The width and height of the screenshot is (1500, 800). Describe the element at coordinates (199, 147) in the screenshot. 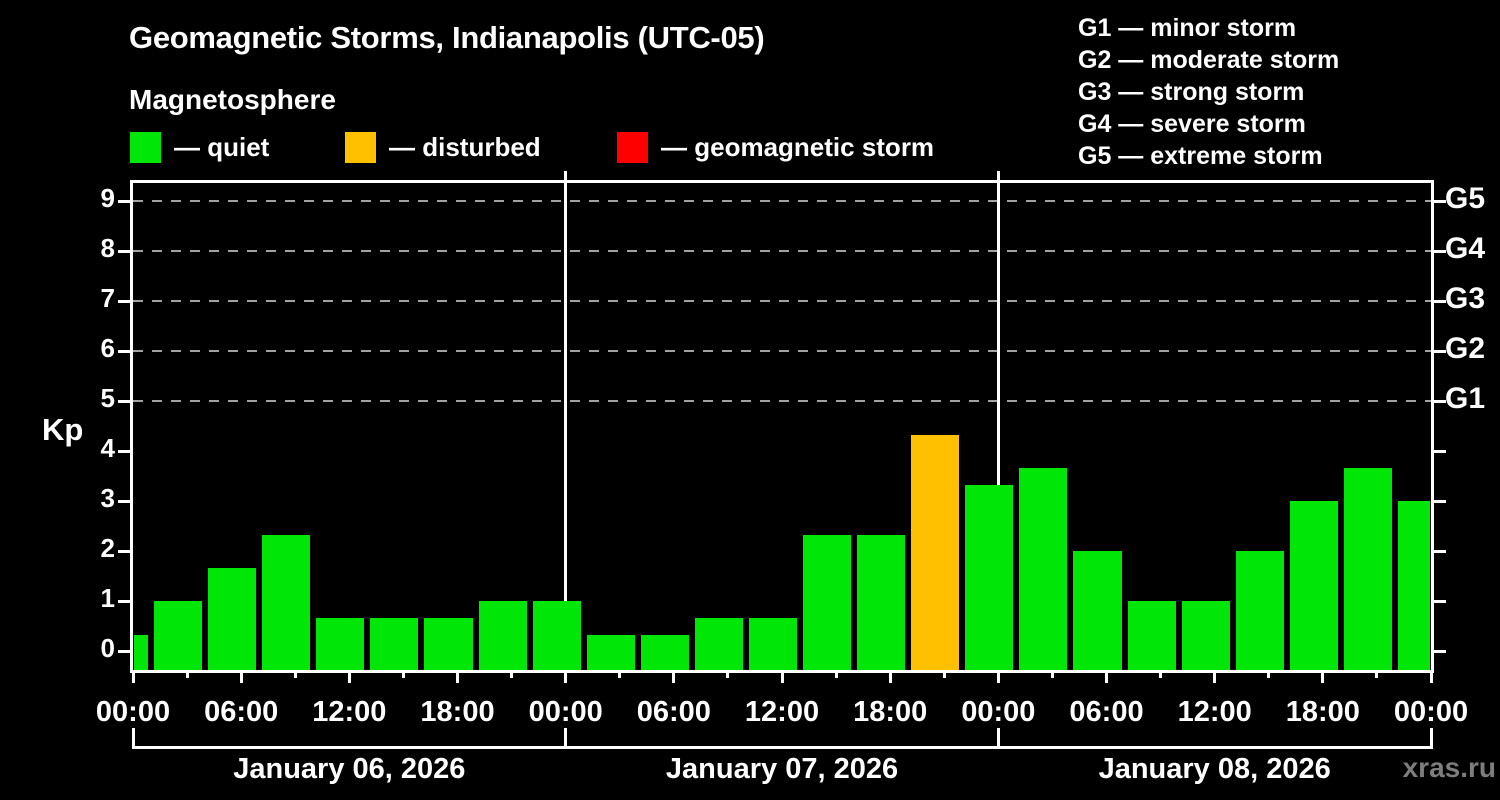

I see `legend-item-quiet: — quiet` at that location.